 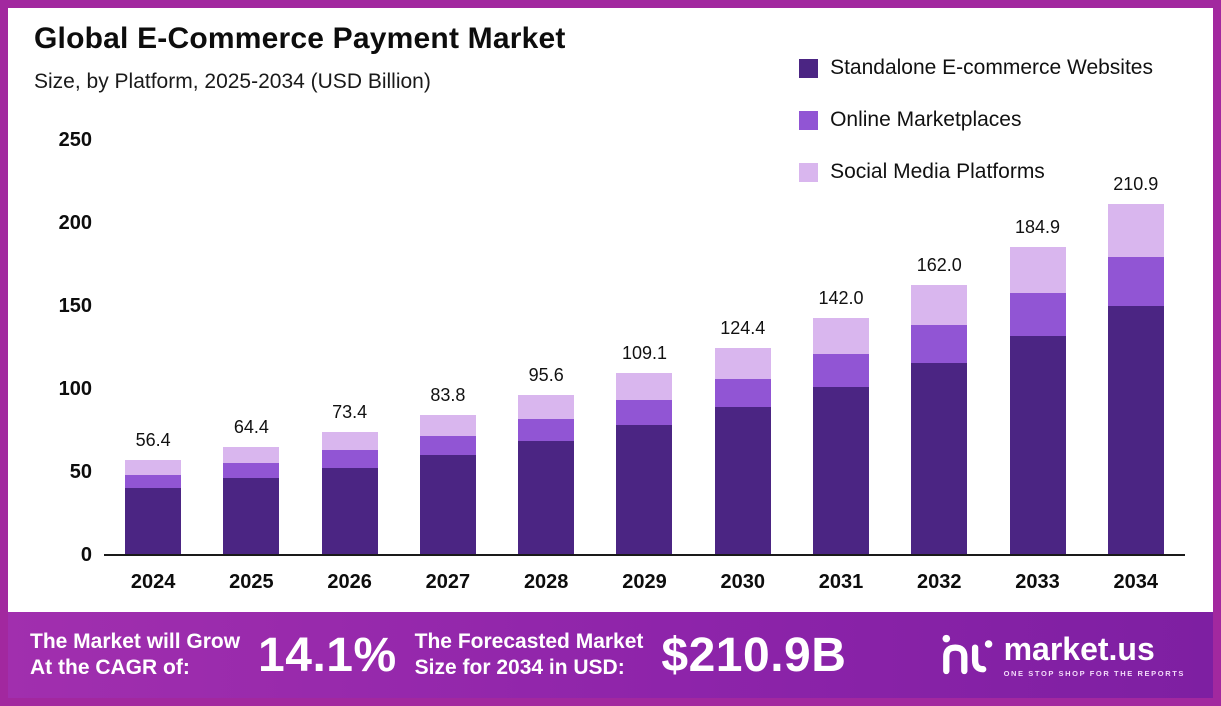 What do you see at coordinates (448, 394) in the screenshot?
I see `bar-value-label: 83.8` at bounding box center [448, 394].